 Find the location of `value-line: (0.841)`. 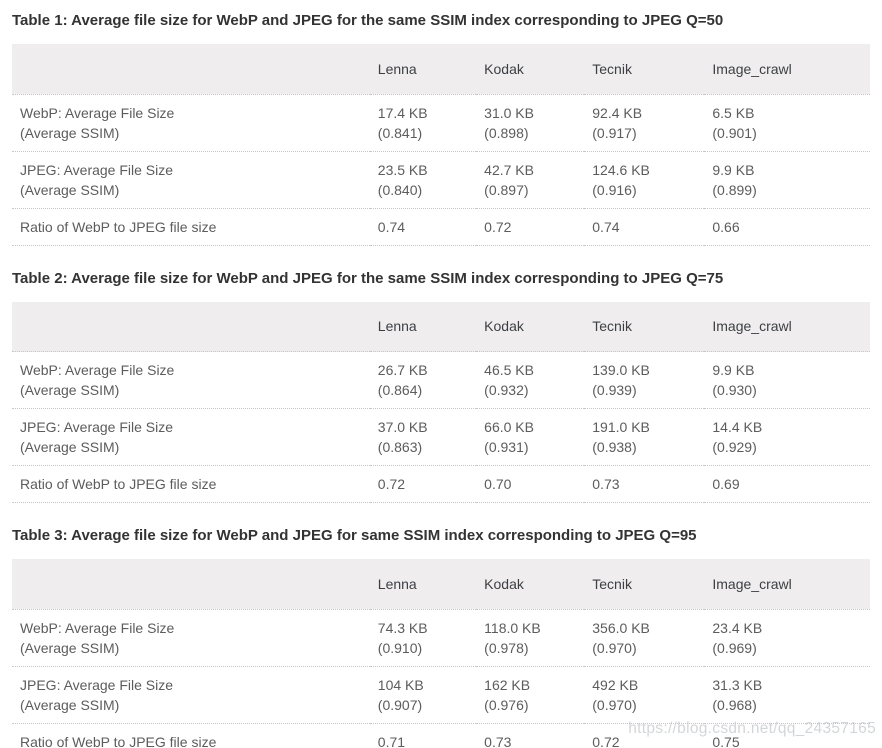

value-line: (0.841) is located at coordinates (400, 132).